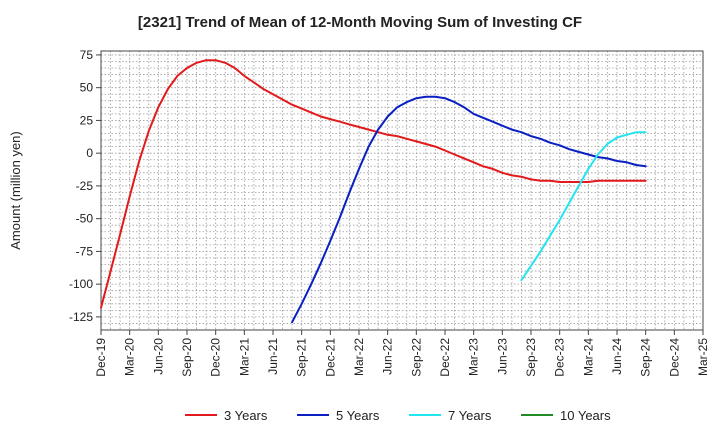 The height and width of the screenshot is (440, 720). I want to click on x-tick-label: Dec-22, so click(445, 357).